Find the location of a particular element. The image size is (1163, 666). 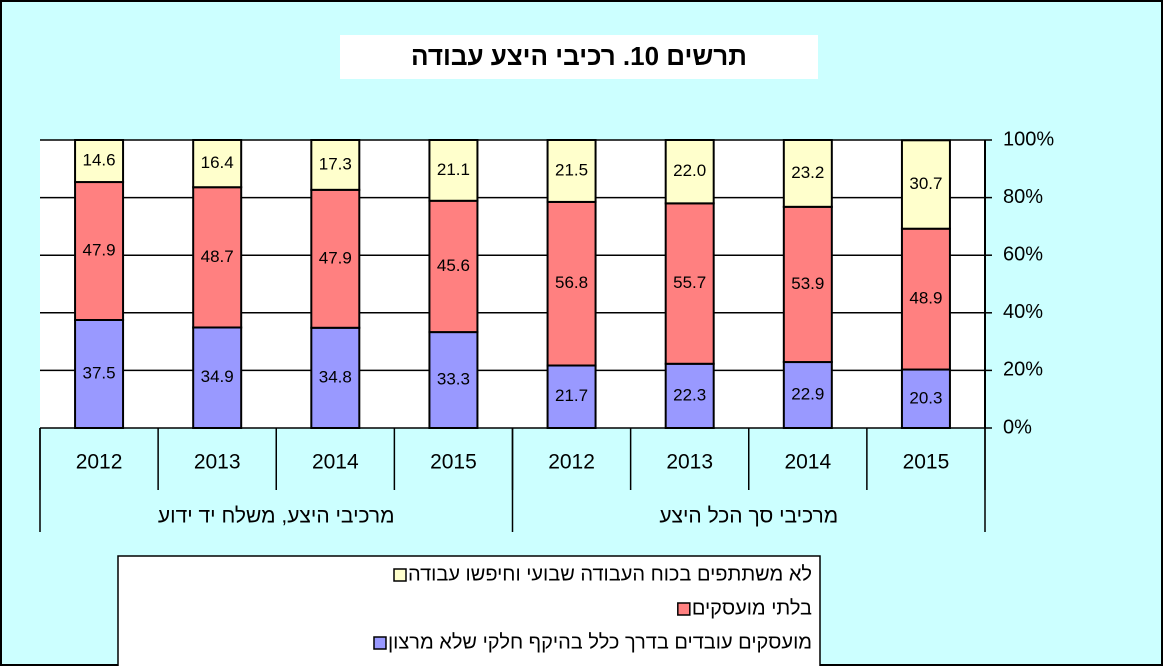

data-label: 21.5 is located at coordinates (571, 169).